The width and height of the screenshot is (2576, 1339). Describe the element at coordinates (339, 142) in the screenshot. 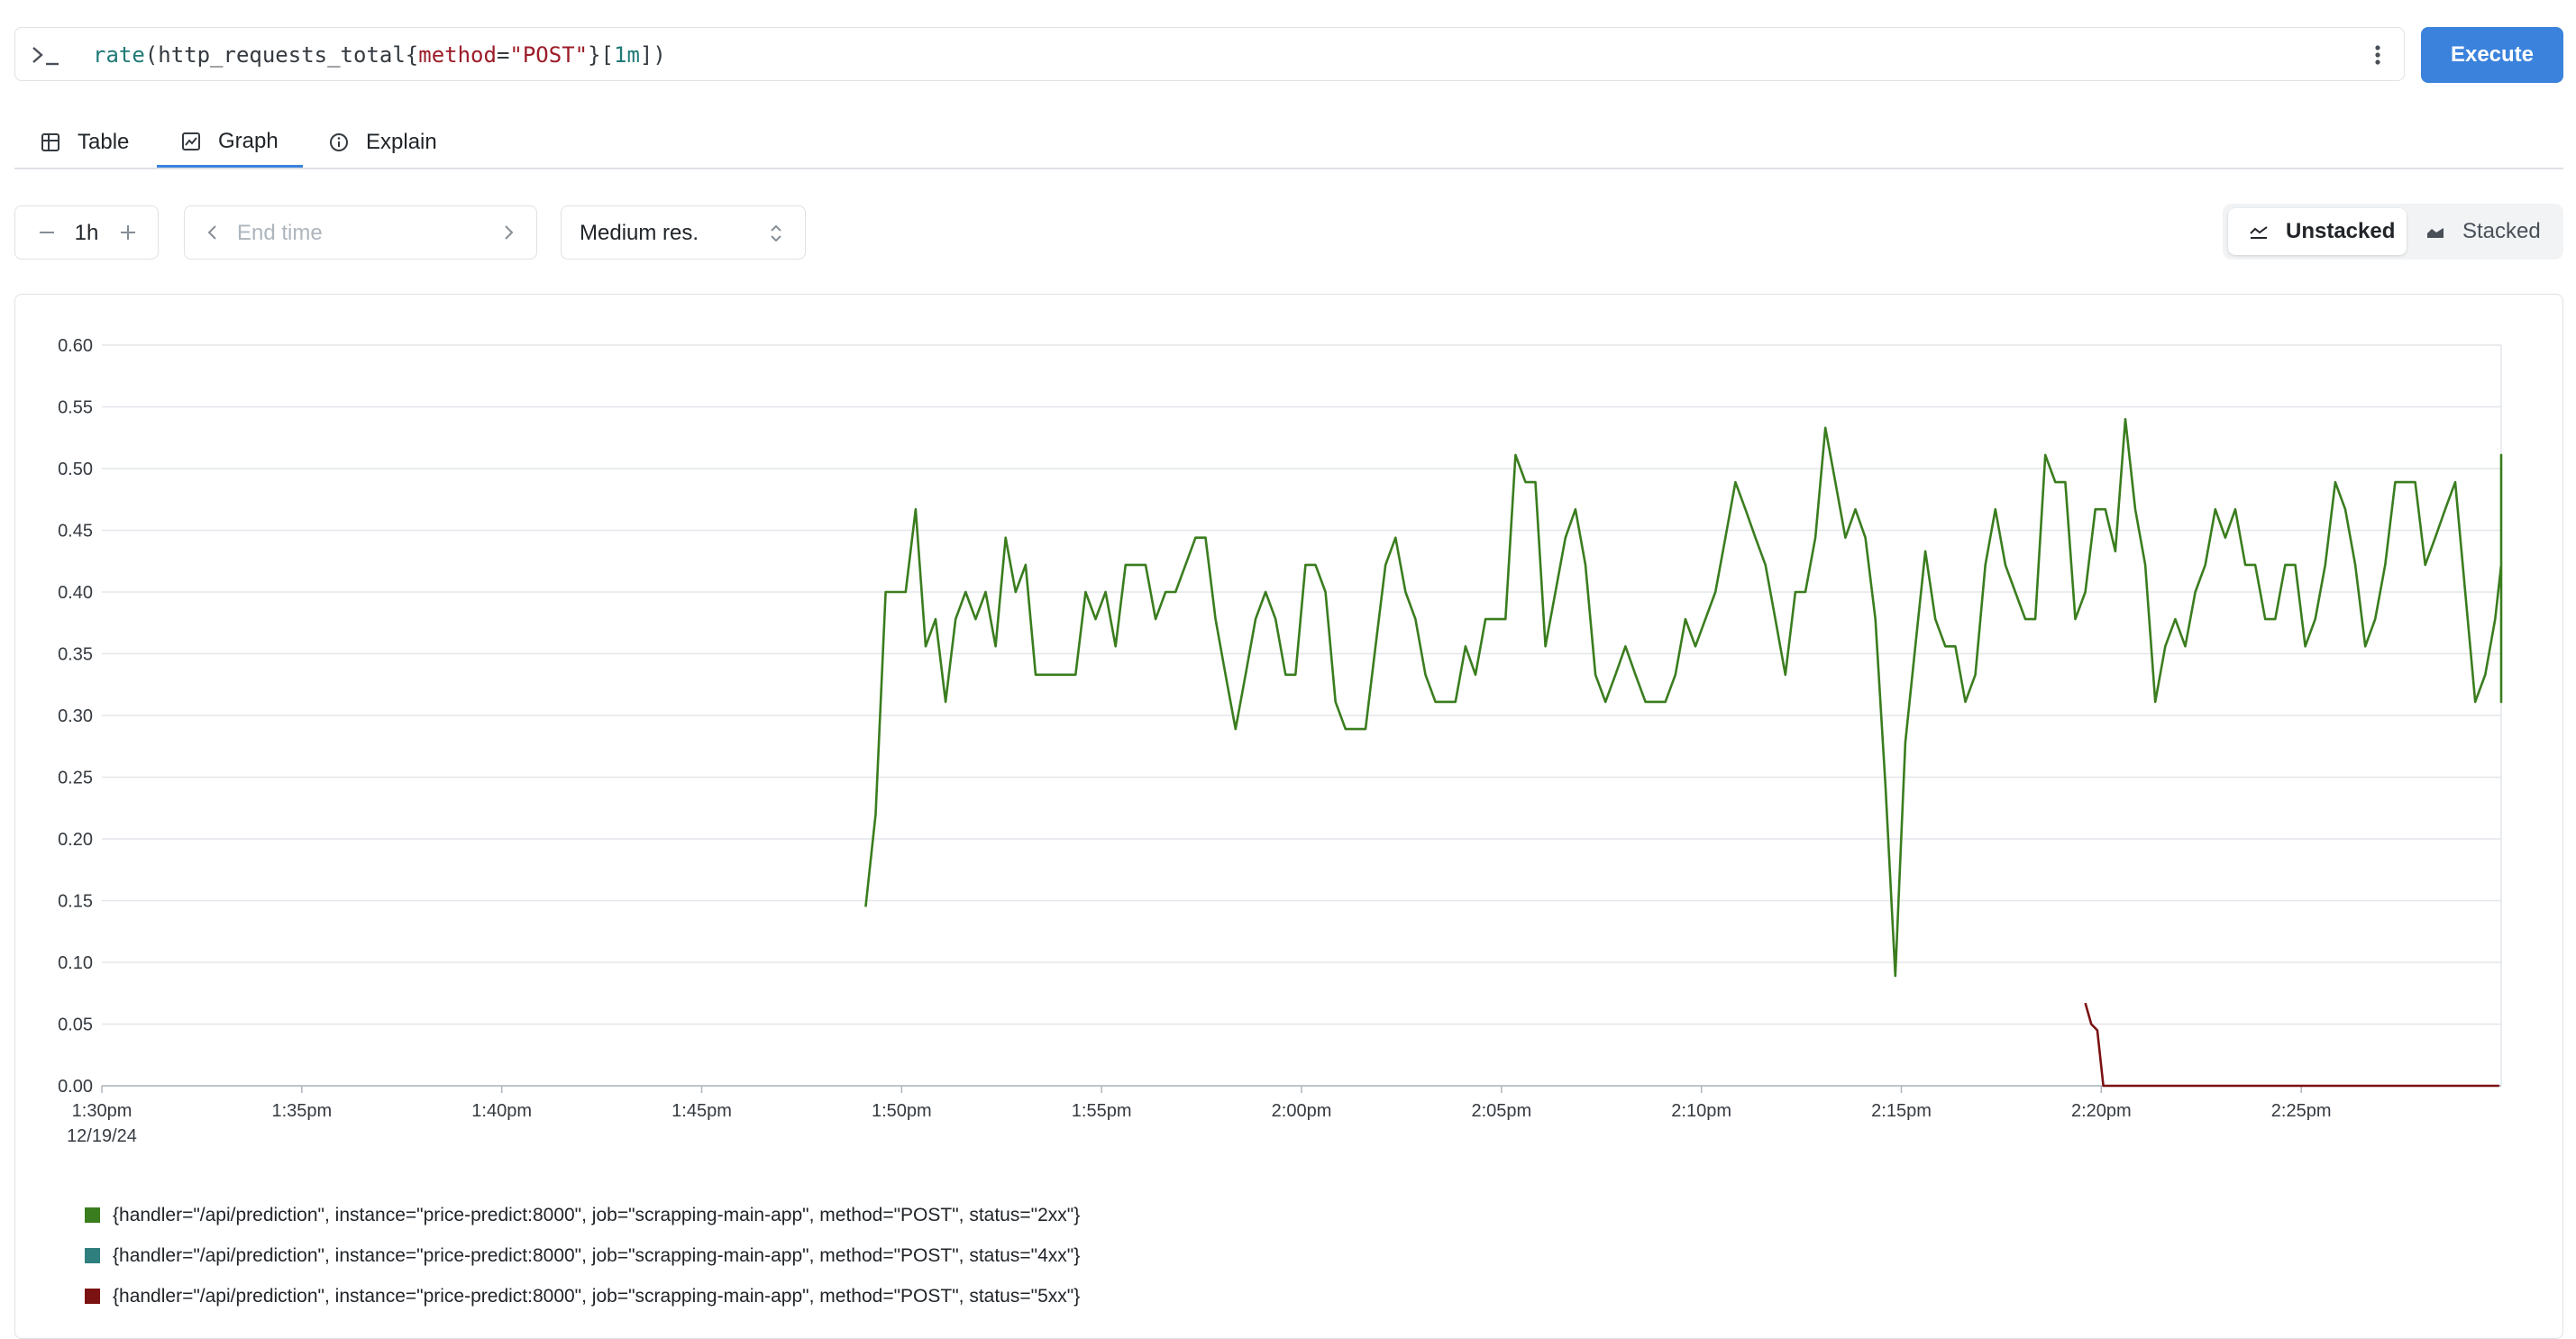

I see `info-icon` at that location.